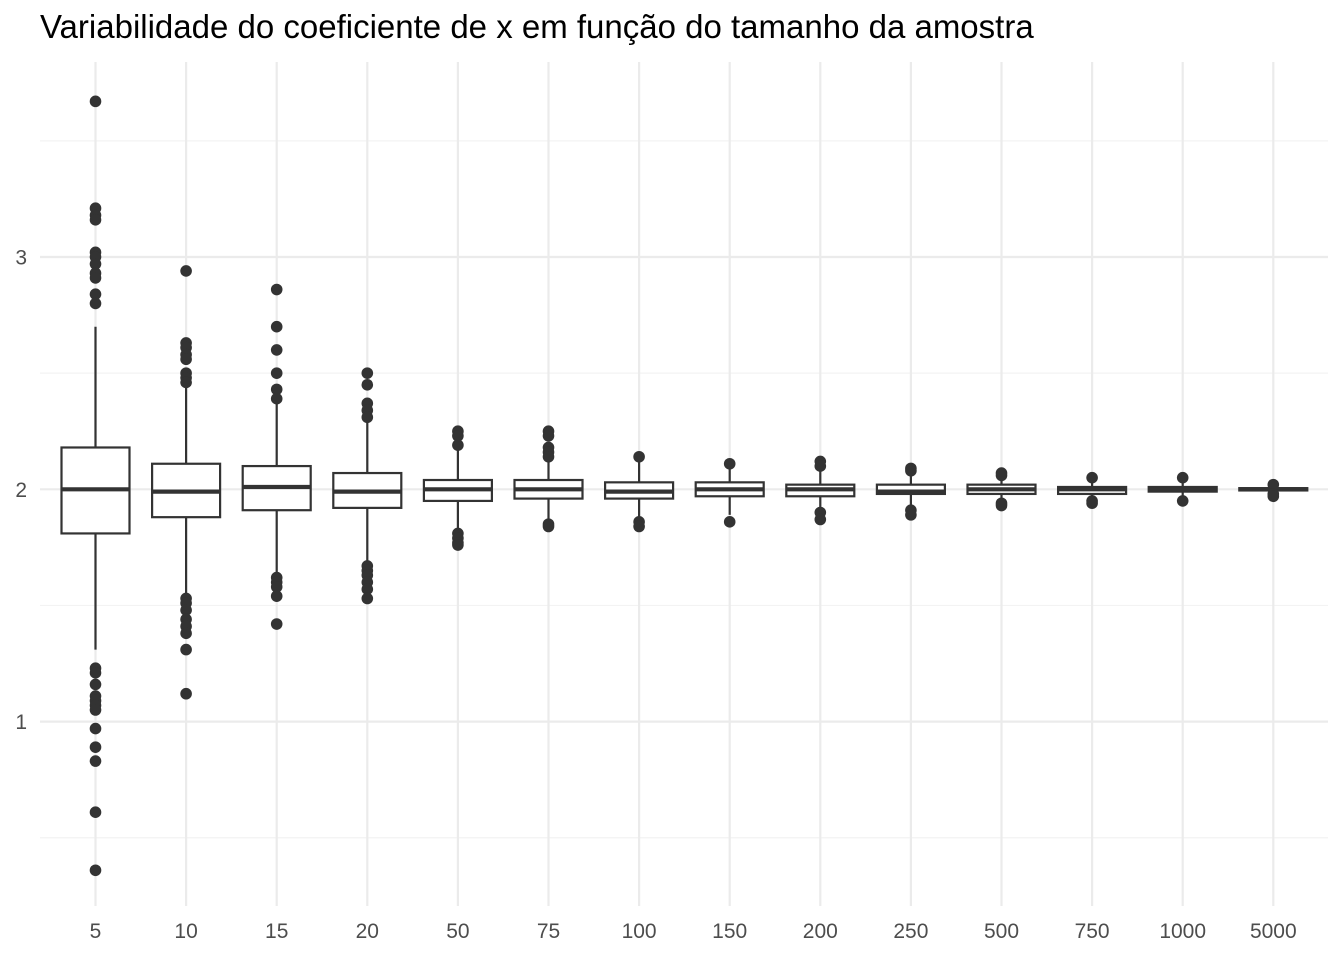  Describe the element at coordinates (639, 931) in the screenshot. I see `x-tick-label: 100` at that location.